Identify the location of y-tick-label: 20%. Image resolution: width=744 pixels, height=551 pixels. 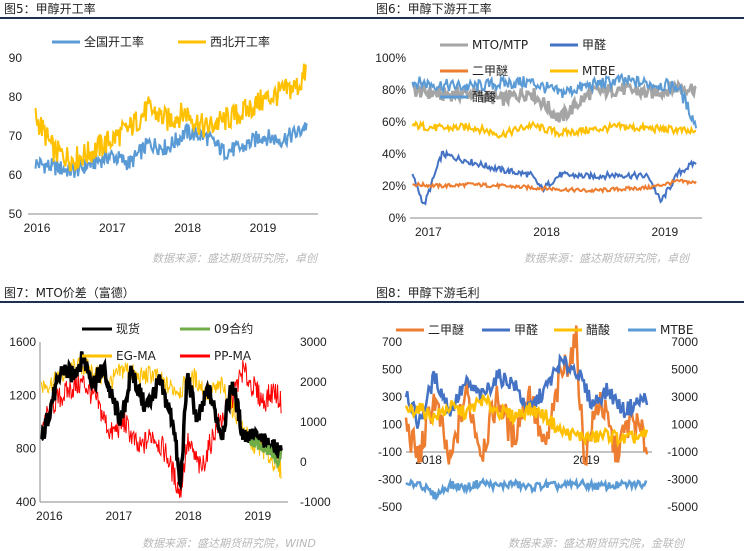
(394, 186).